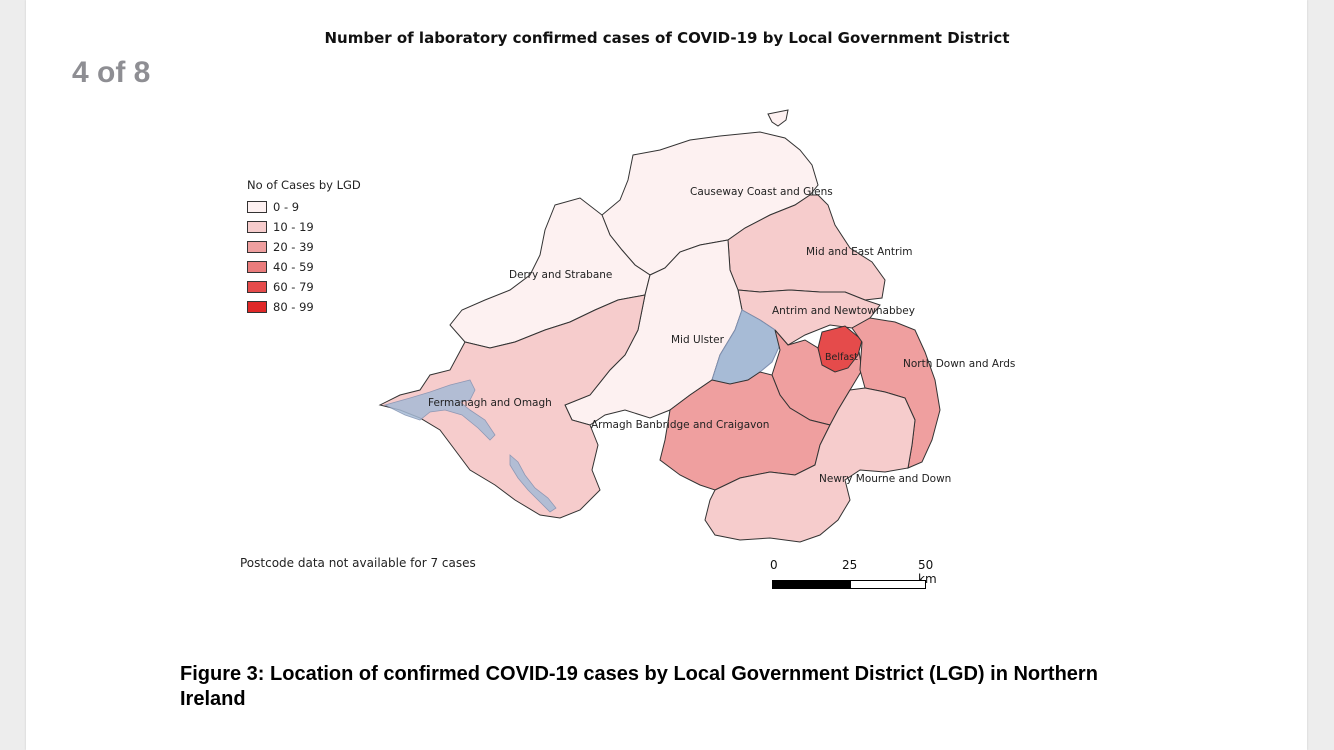 The width and height of the screenshot is (1334, 750). What do you see at coordinates (304, 207) in the screenshot?
I see `legend-item: 0 - 9` at bounding box center [304, 207].